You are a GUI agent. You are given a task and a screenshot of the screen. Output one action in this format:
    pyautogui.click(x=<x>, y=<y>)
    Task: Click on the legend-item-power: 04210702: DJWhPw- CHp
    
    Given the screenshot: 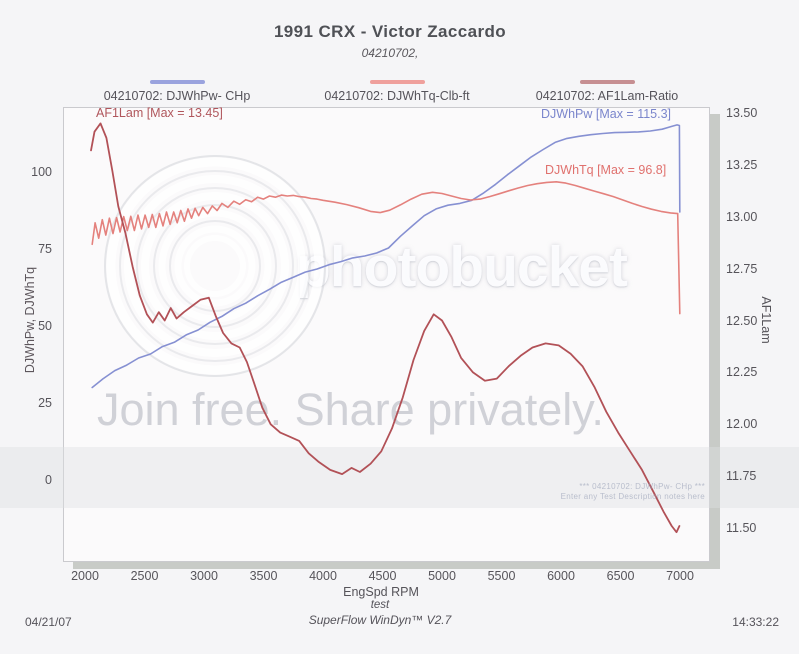 What is the action you would take?
    pyautogui.click(x=177, y=92)
    